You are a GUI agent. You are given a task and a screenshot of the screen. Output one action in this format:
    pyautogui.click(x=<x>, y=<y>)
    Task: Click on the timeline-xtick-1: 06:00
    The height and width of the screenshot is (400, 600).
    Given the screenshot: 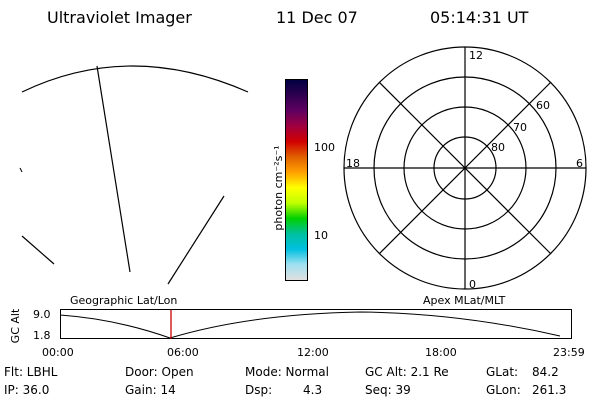 What is the action you would take?
    pyautogui.click(x=183, y=352)
    